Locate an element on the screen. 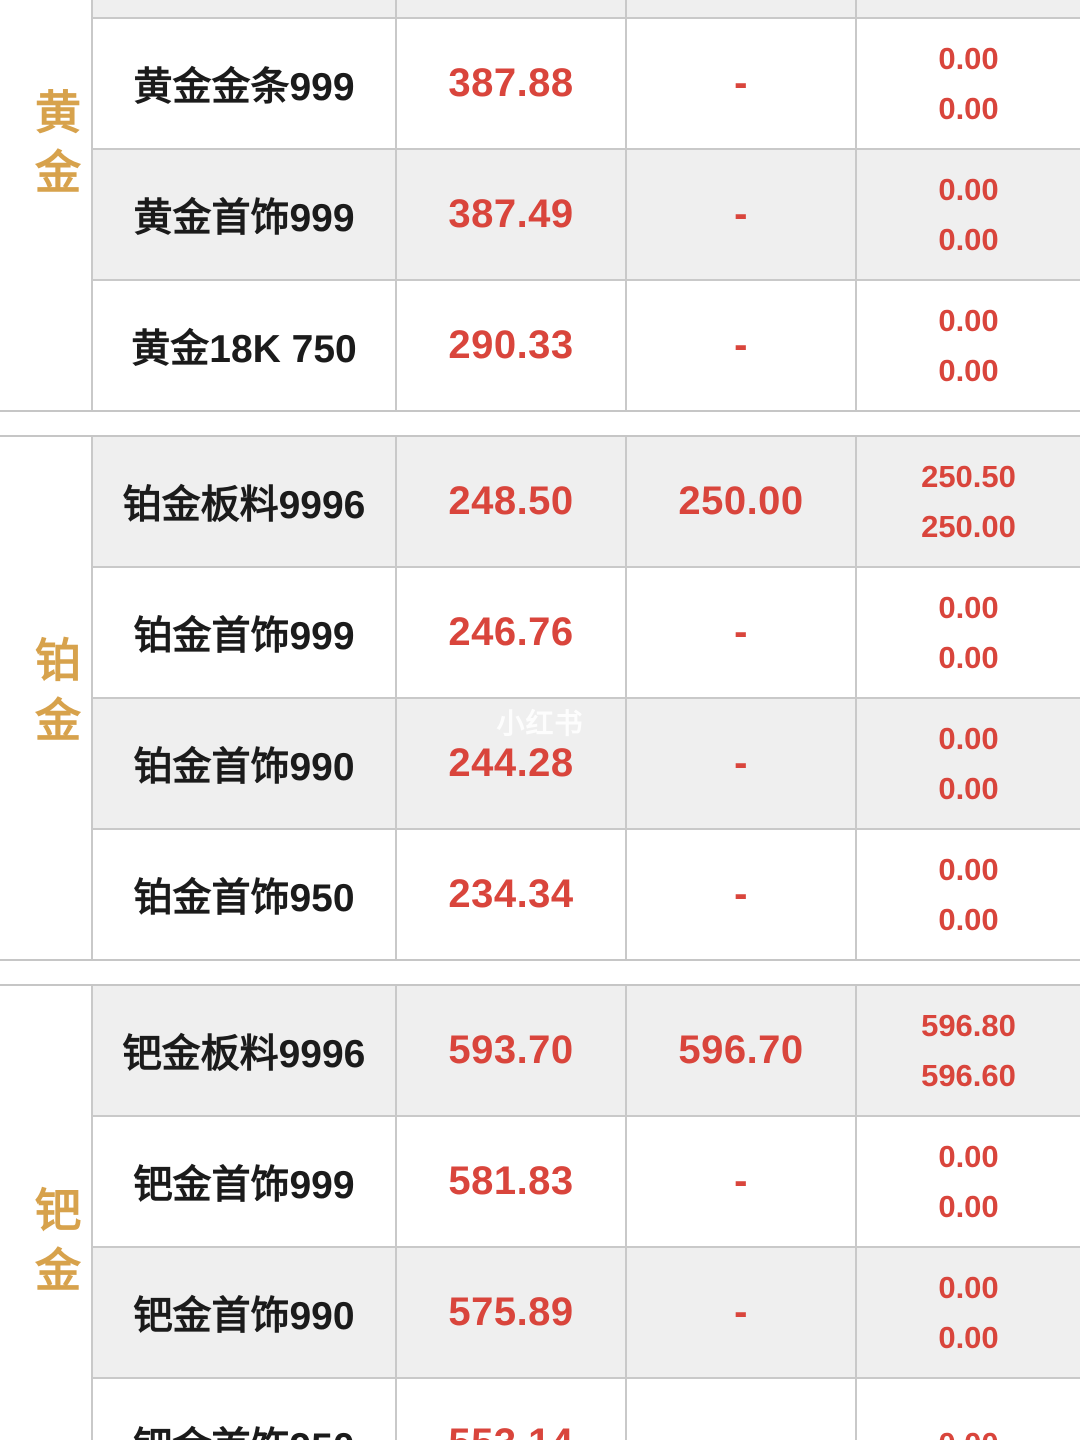 This screenshot has width=1080, height=1440. product-name: 黄金首饰999 is located at coordinates (244, 218).